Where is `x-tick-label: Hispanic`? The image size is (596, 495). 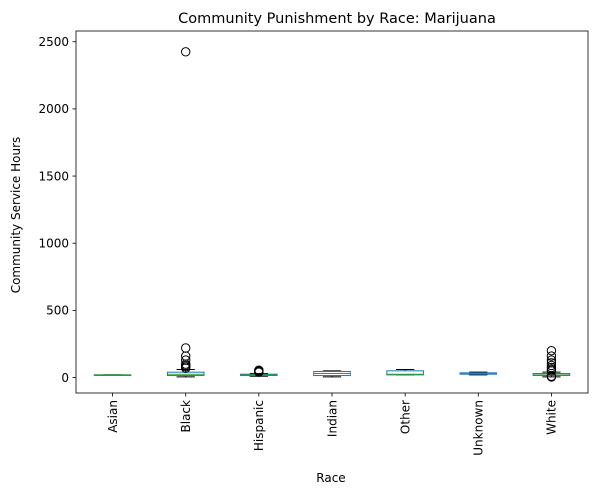
x-tick-label: Hispanic is located at coordinates (259, 425).